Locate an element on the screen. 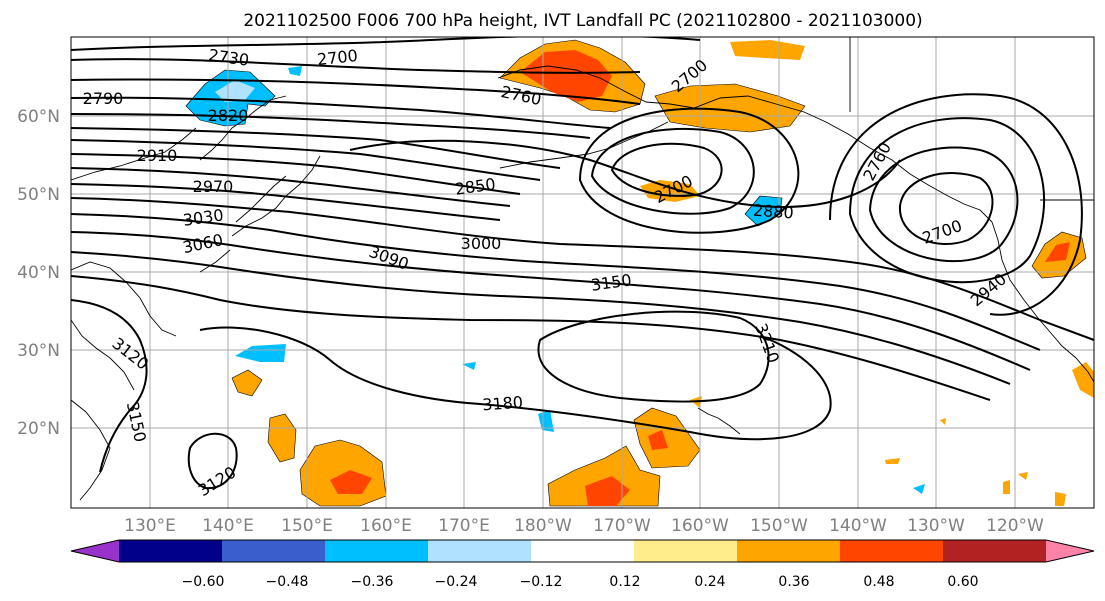  contour-label: 2970 is located at coordinates (213, 186).